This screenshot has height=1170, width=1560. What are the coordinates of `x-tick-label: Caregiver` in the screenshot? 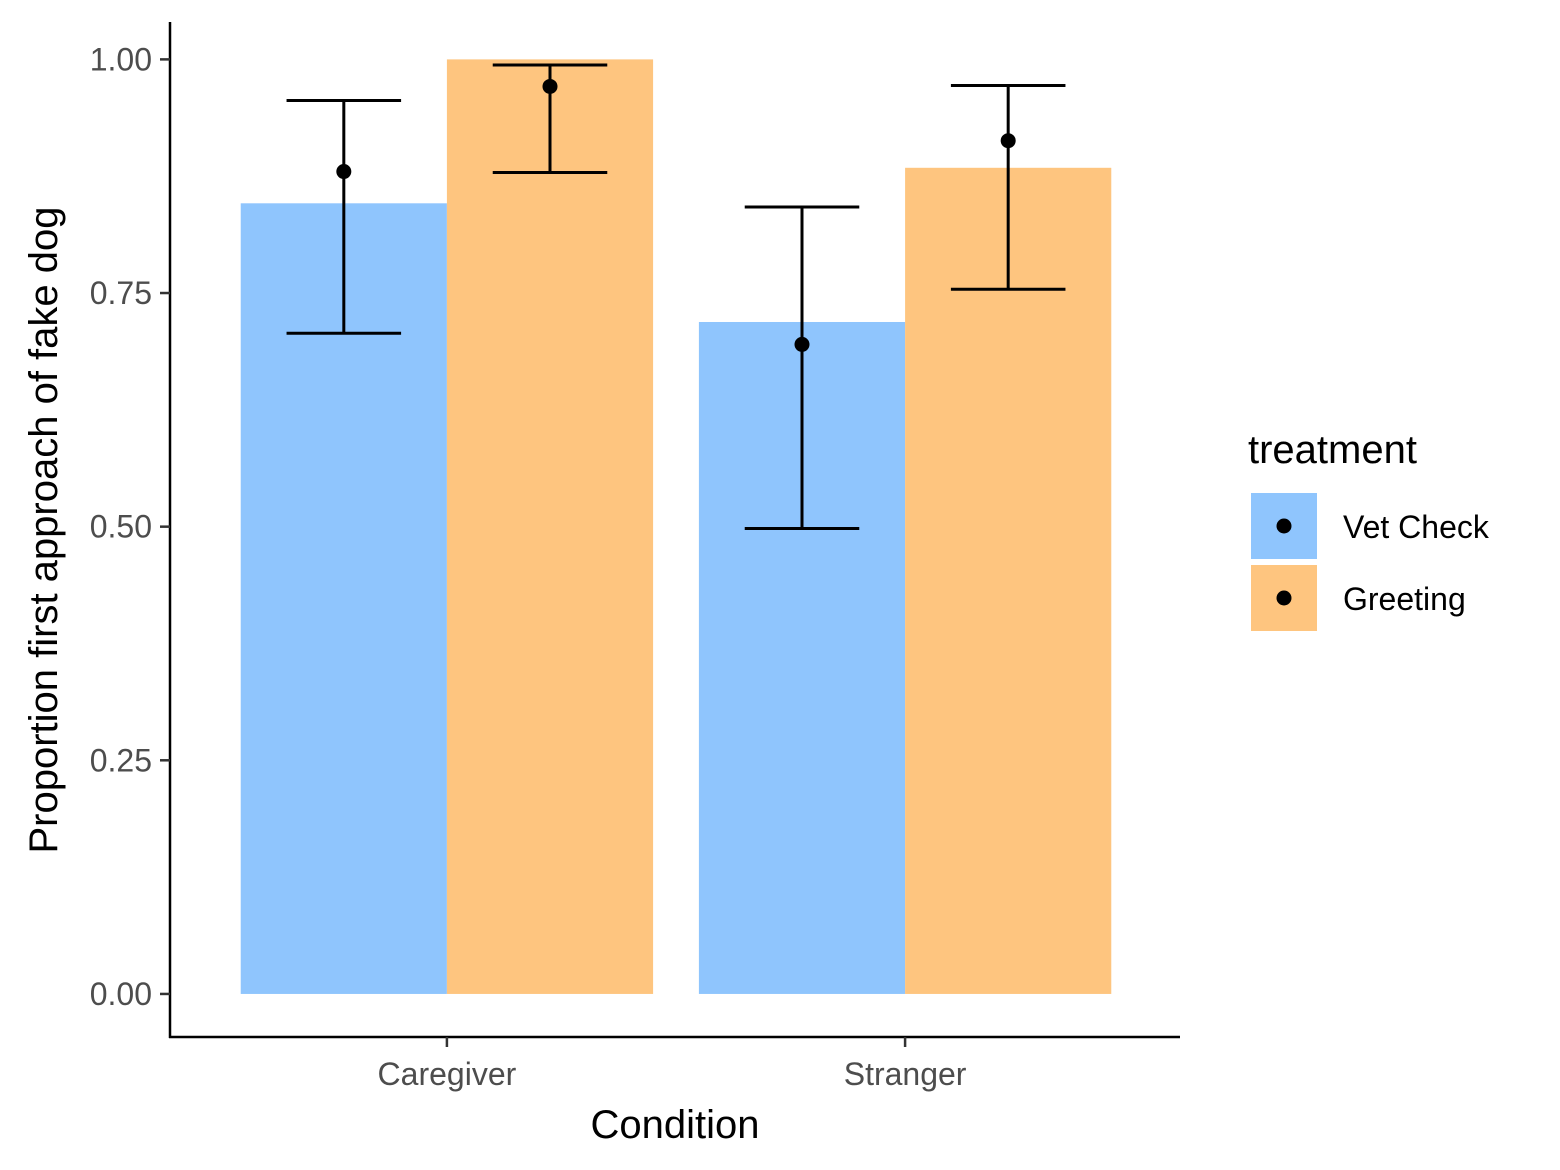 It's located at (447, 1074).